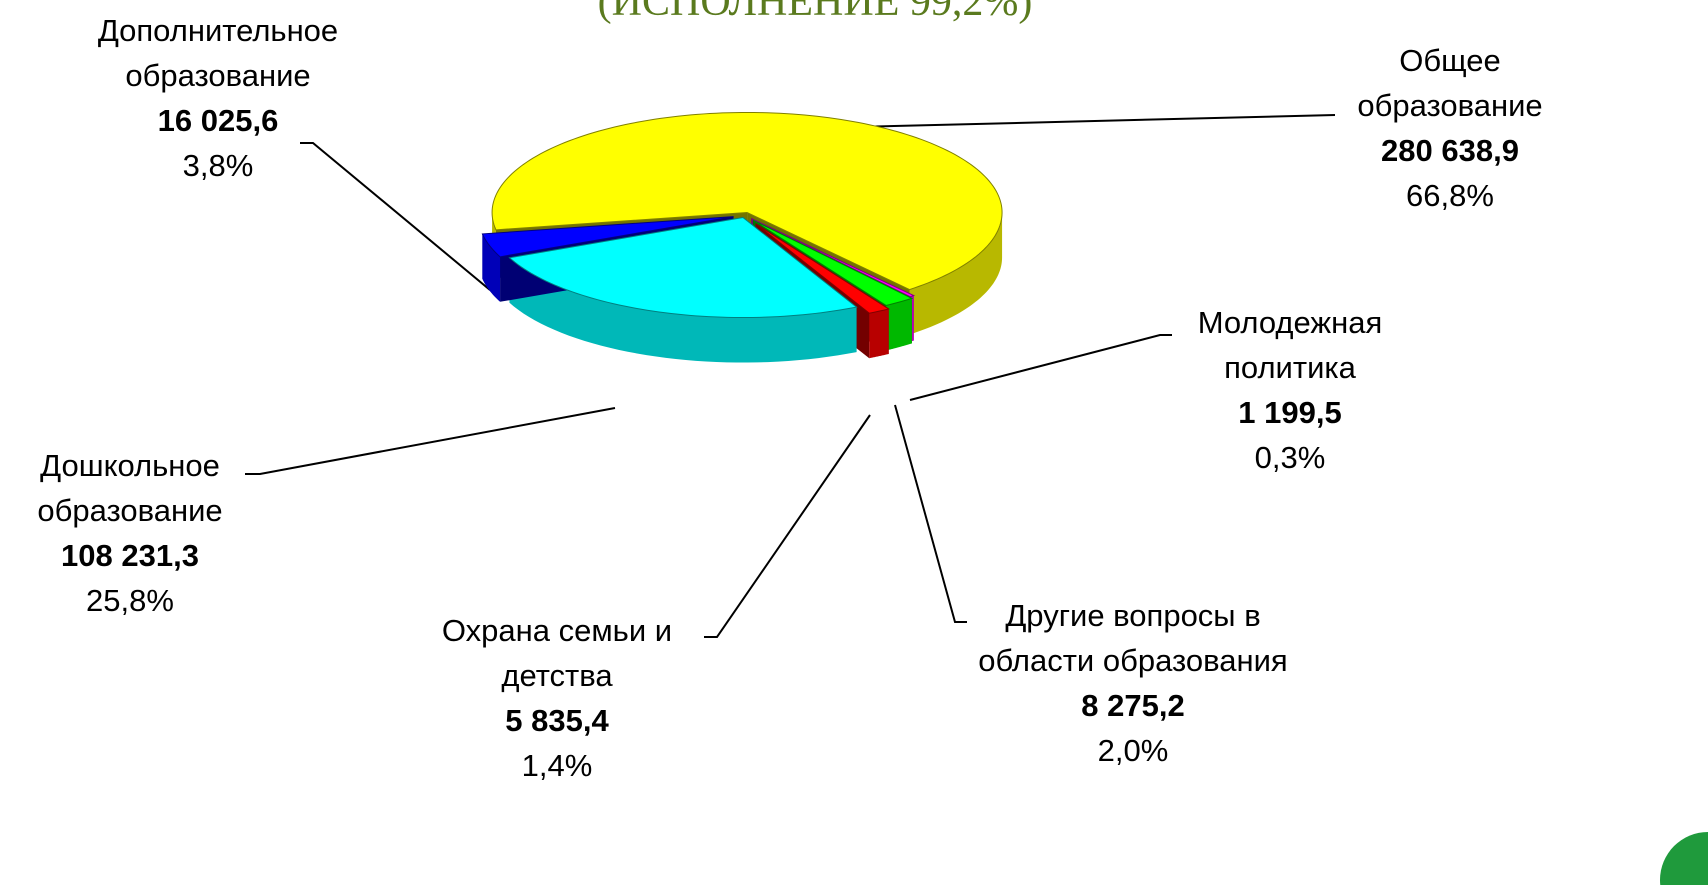  I want to click on value-label: 8 275,2, so click(1133, 705).